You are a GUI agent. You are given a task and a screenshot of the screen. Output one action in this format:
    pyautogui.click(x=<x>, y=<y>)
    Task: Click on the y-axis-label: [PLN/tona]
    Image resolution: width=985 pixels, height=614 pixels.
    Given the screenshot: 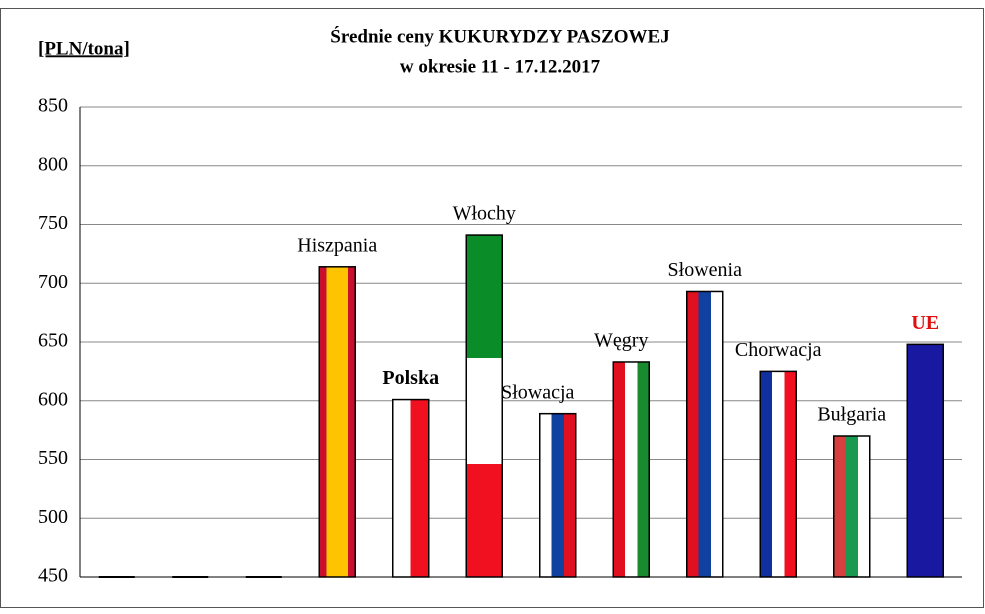 What is the action you would take?
    pyautogui.click(x=84, y=48)
    